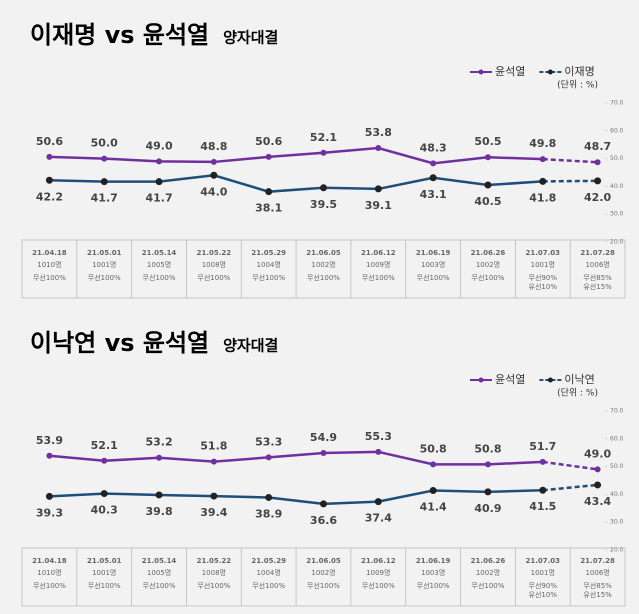 The image size is (639, 614). What do you see at coordinates (488, 561) in the screenshot?
I see `date-label: 21.06.26` at bounding box center [488, 561].